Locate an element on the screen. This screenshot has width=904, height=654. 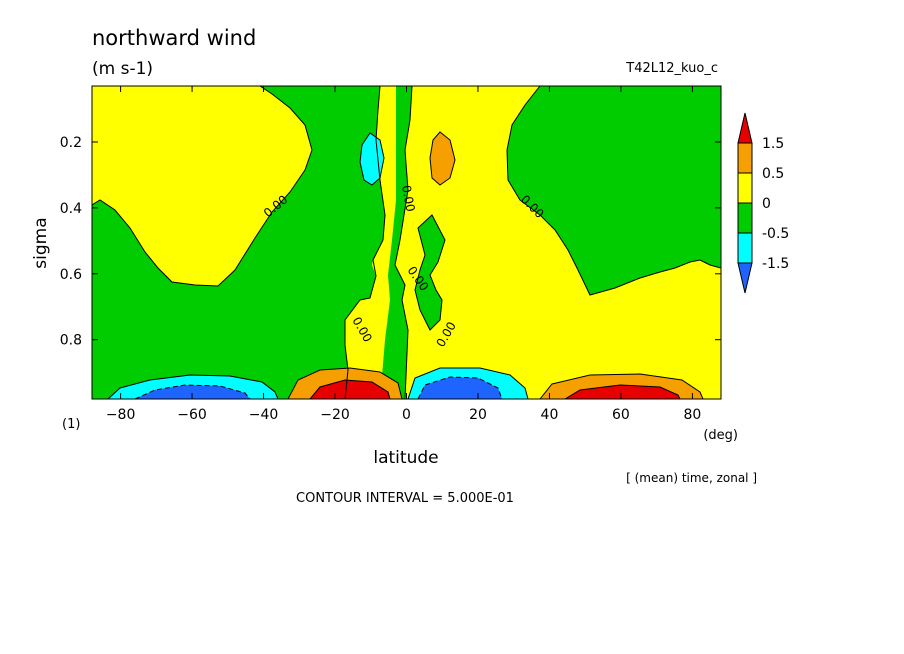
x-tick-label: 0 is located at coordinates (406, 415).